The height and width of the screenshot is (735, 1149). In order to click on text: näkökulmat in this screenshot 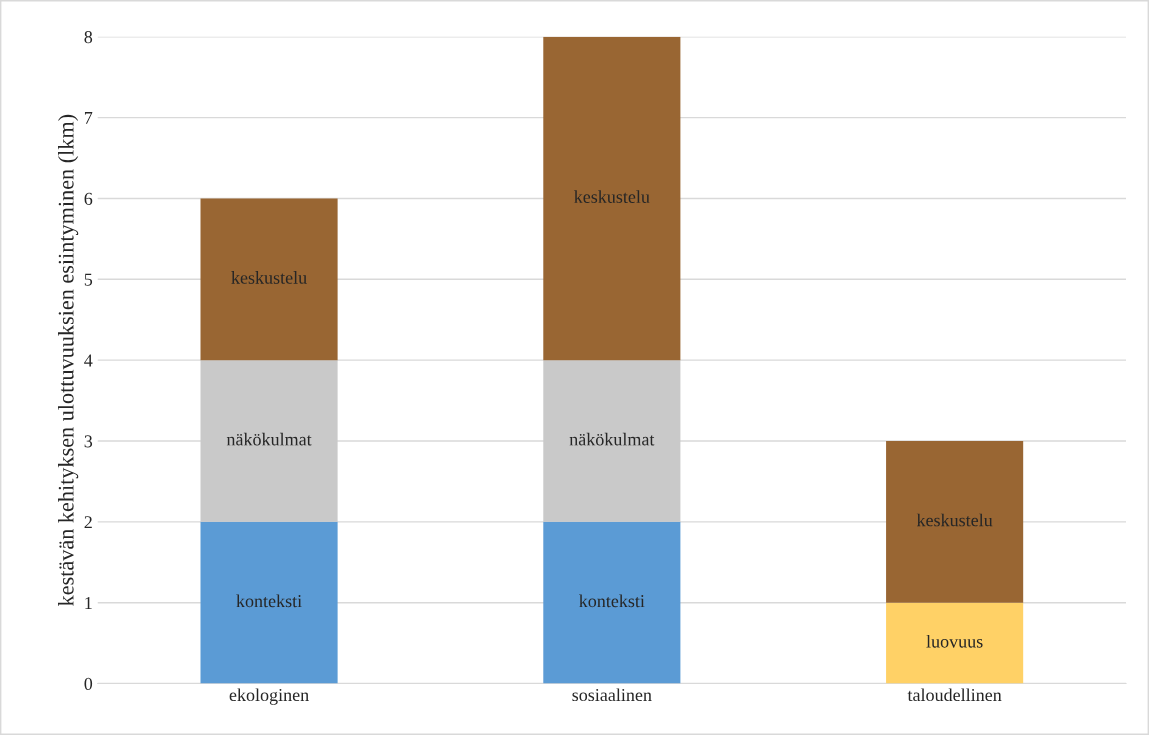, I will do `click(269, 439)`.